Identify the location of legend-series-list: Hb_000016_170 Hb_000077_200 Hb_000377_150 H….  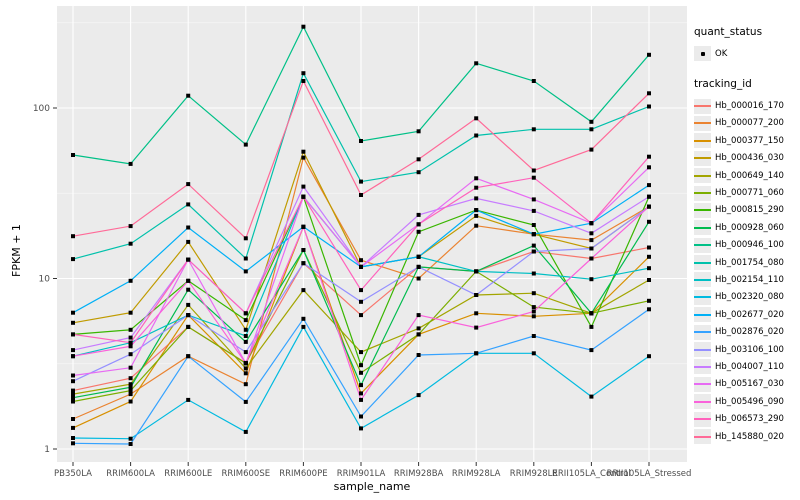
(747, 271).